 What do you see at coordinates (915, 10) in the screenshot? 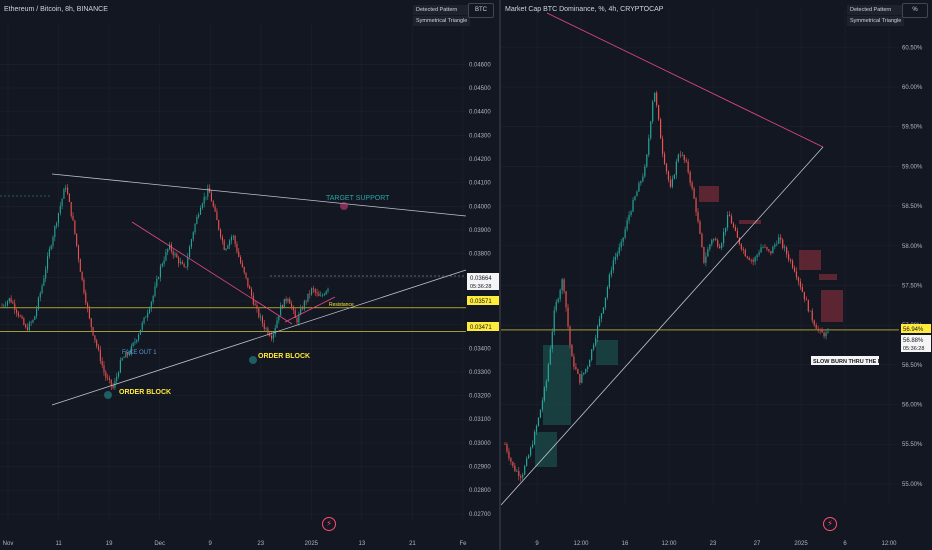
I see `compare-symbol-button: %` at bounding box center [915, 10].